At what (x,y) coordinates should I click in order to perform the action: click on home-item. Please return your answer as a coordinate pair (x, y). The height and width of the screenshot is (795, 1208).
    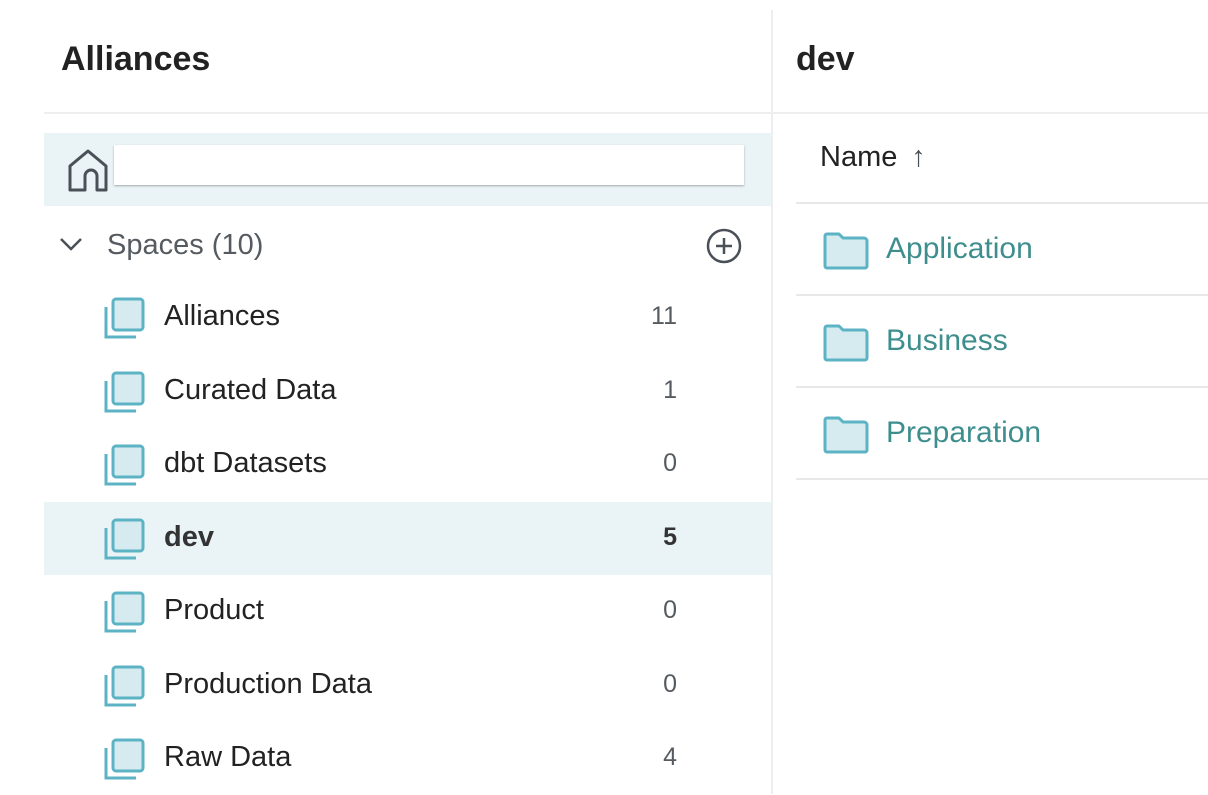
    Looking at the image, I should click on (407, 169).